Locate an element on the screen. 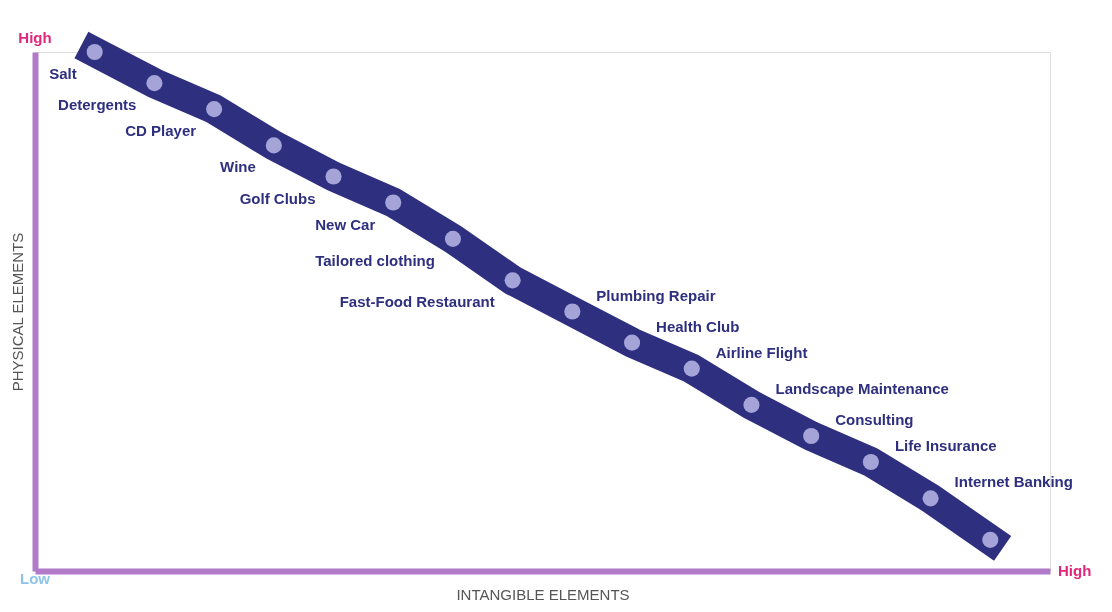 This screenshot has width=1112, height=612. annotation: Wine is located at coordinates (238, 167).